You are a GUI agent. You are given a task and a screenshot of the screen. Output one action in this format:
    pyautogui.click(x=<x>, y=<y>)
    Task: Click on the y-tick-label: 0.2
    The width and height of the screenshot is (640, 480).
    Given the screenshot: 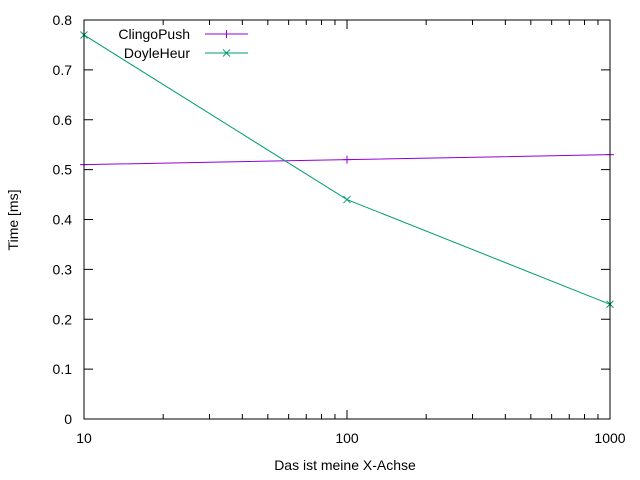 What is the action you would take?
    pyautogui.click(x=63, y=319)
    